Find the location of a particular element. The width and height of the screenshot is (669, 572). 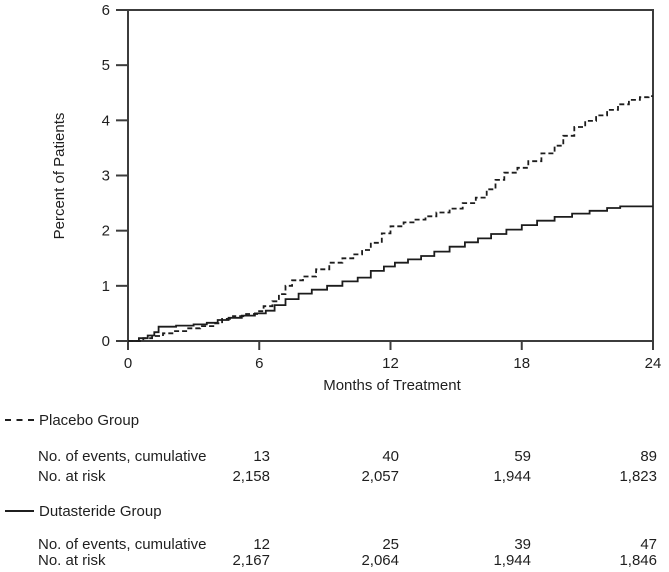

cell-value: 40 is located at coordinates (390, 456).